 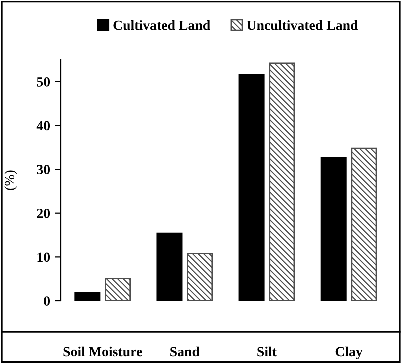 What do you see at coordinates (43, 126) in the screenshot?
I see `y-tick-label: 40` at bounding box center [43, 126].